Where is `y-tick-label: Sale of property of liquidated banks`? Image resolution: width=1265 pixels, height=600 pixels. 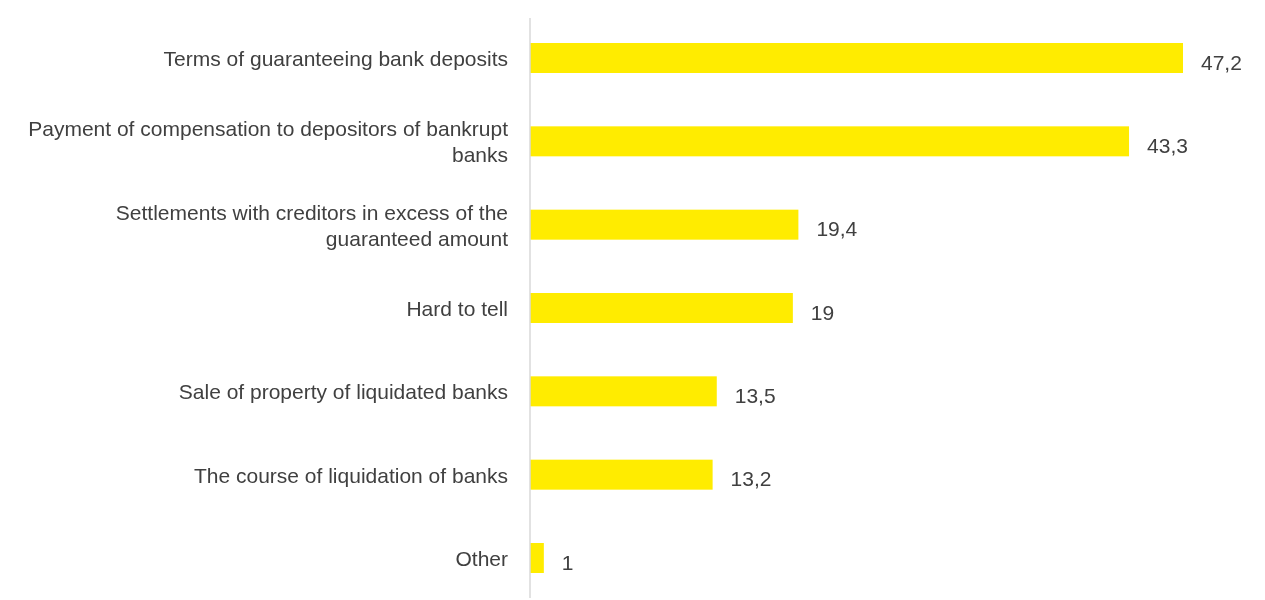
y-tick-label: Sale of property of liquidated banks is located at coordinates (343, 391).